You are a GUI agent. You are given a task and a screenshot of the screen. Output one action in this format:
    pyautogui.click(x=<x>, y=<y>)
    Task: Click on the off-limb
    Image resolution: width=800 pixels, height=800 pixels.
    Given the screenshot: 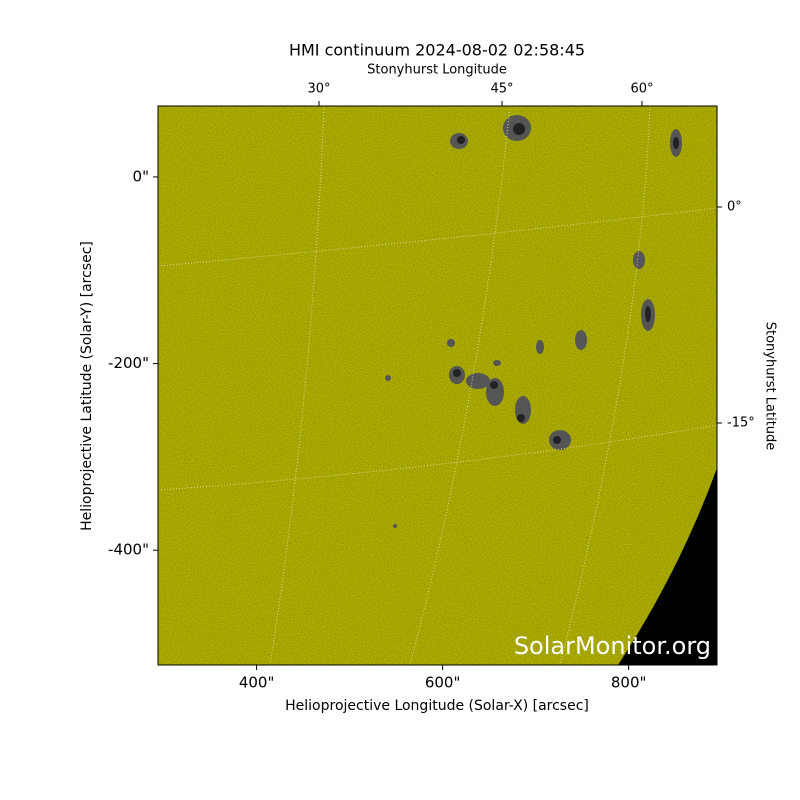 What is the action you would take?
    pyautogui.click(x=667, y=566)
    